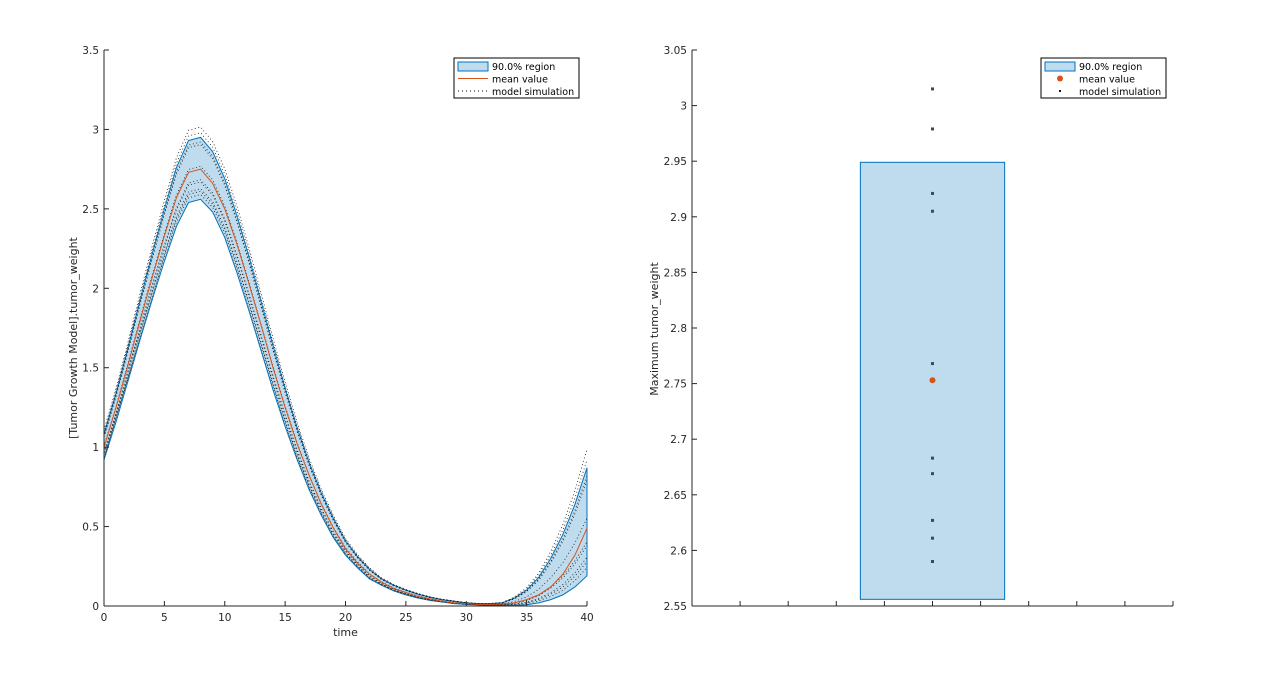  Describe the element at coordinates (675, 273) in the screenshot. I see `y-tick-label: 2.85` at that location.